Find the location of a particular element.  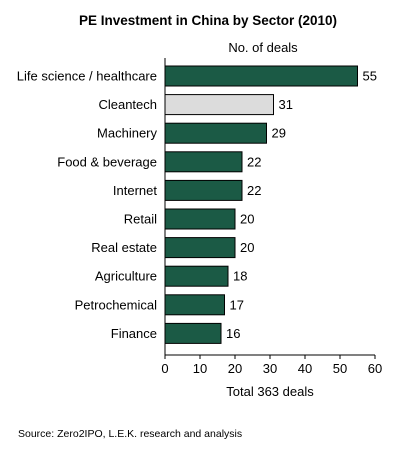

x-tick-label: 40 is located at coordinates (305, 368).